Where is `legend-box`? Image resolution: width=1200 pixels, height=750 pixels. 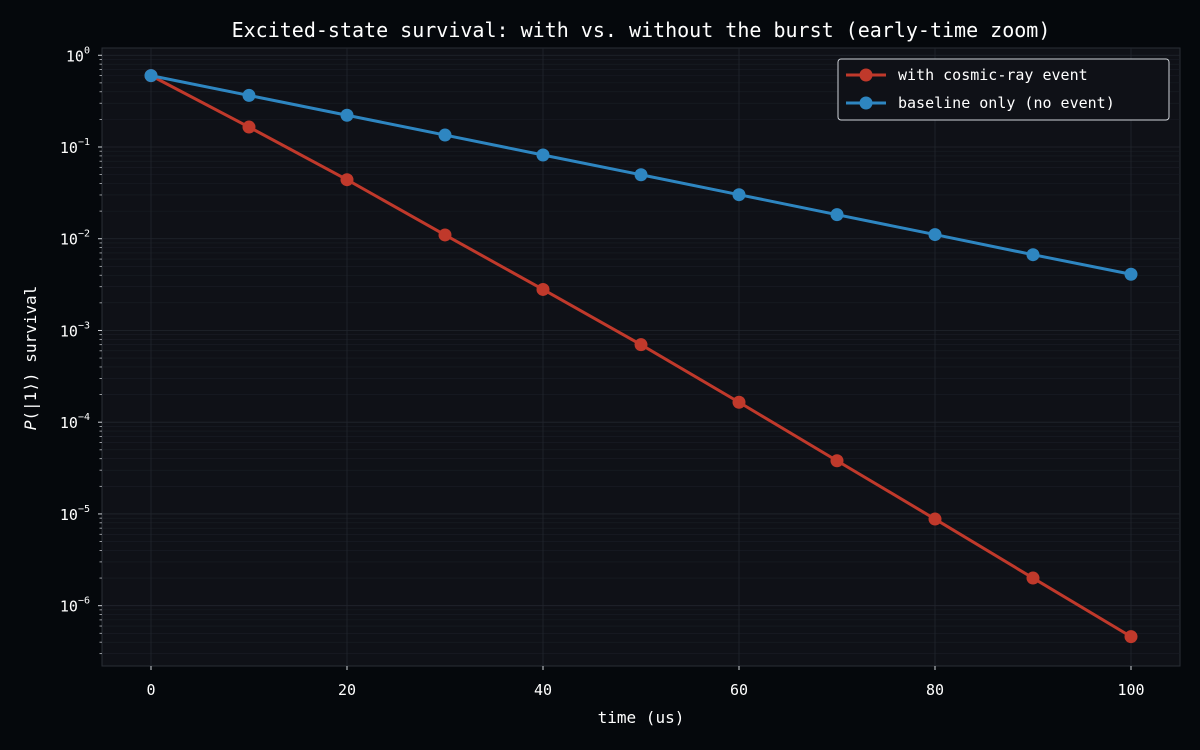 legend-box is located at coordinates (1003, 89).